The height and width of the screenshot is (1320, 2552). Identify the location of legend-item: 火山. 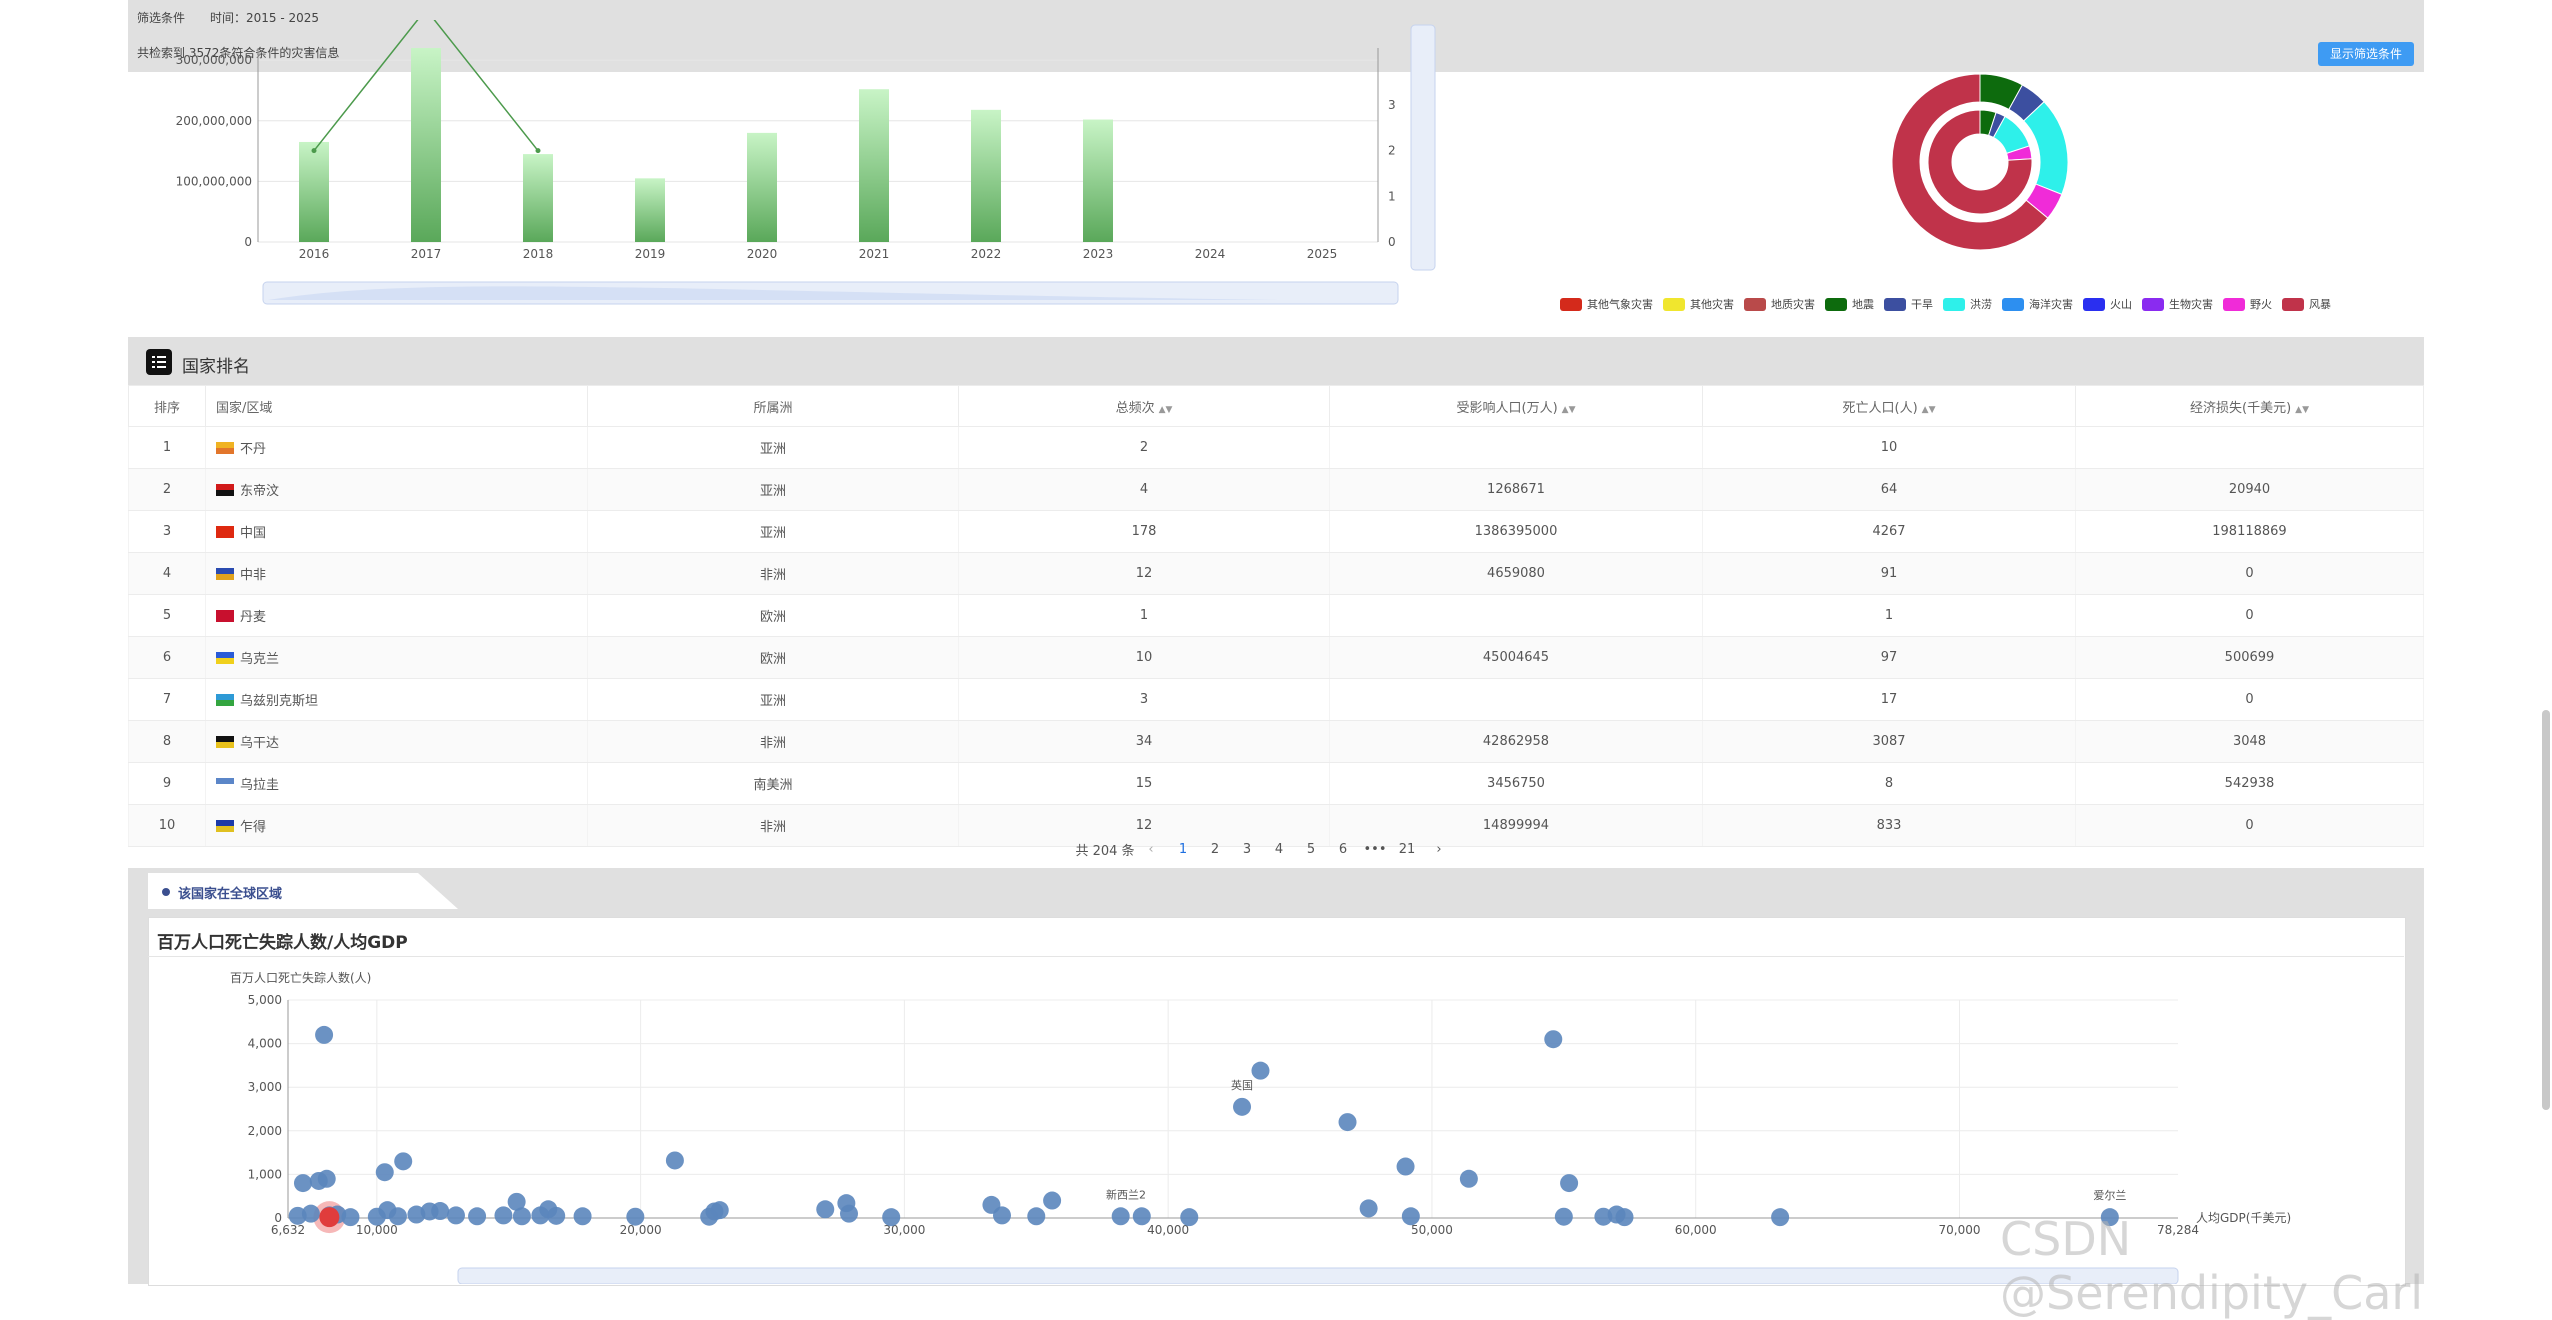
(2107, 304).